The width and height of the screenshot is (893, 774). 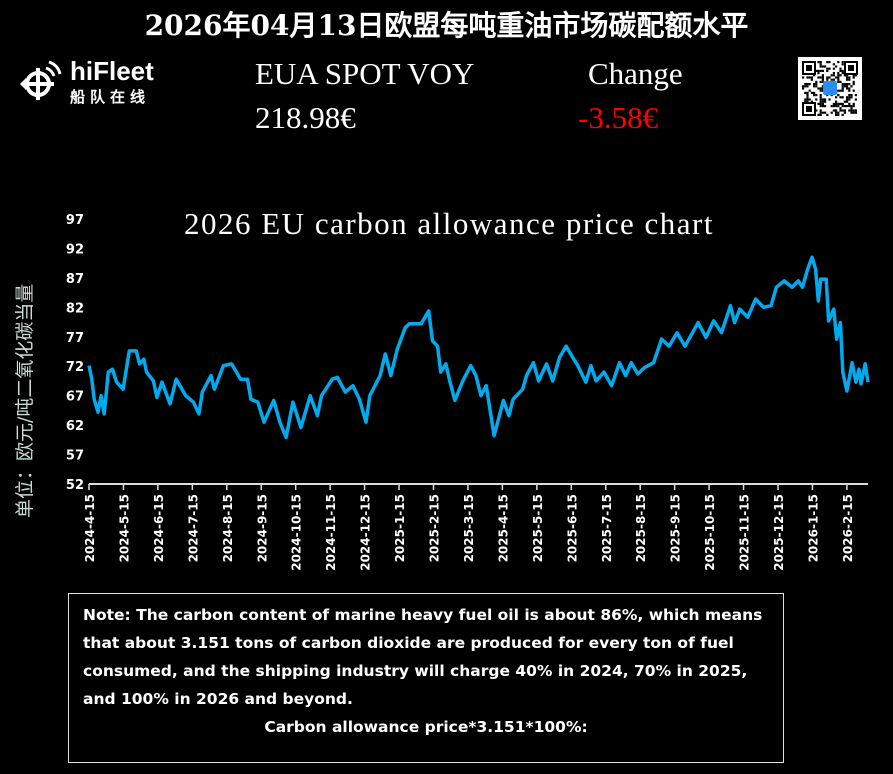 I want to click on page-title: 2026年04月13日欧盟每吨重油市场碳配额水平, so click(x=446, y=25).